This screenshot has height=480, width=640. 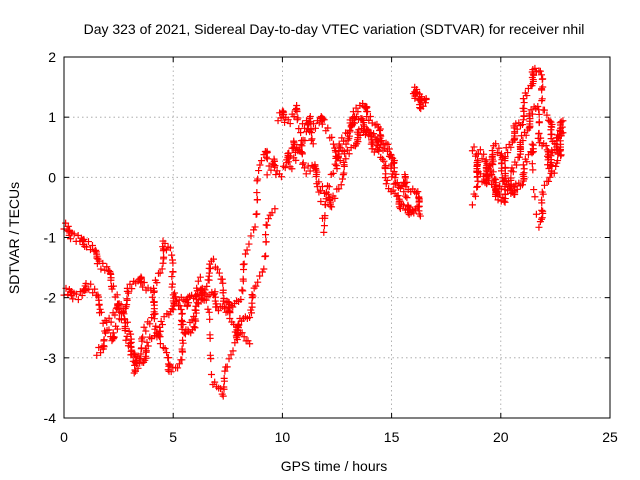 I want to click on series-track-f, so click(x=353, y=157).